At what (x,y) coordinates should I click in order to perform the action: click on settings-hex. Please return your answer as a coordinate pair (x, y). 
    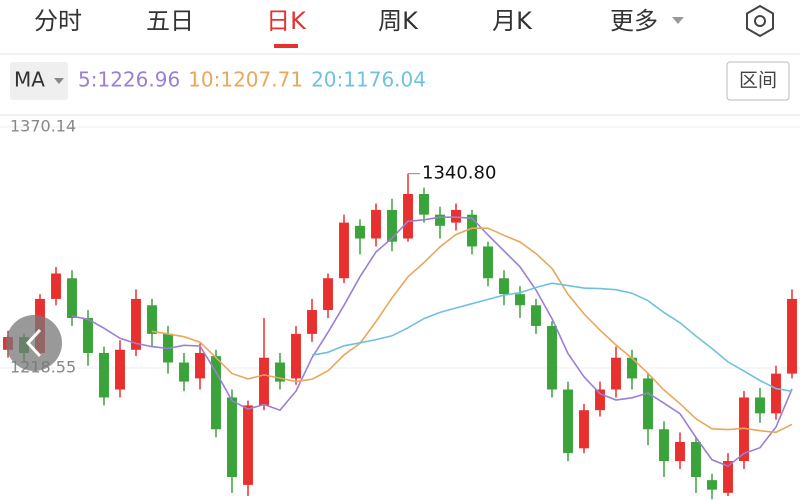
    Looking at the image, I should click on (760, 21).